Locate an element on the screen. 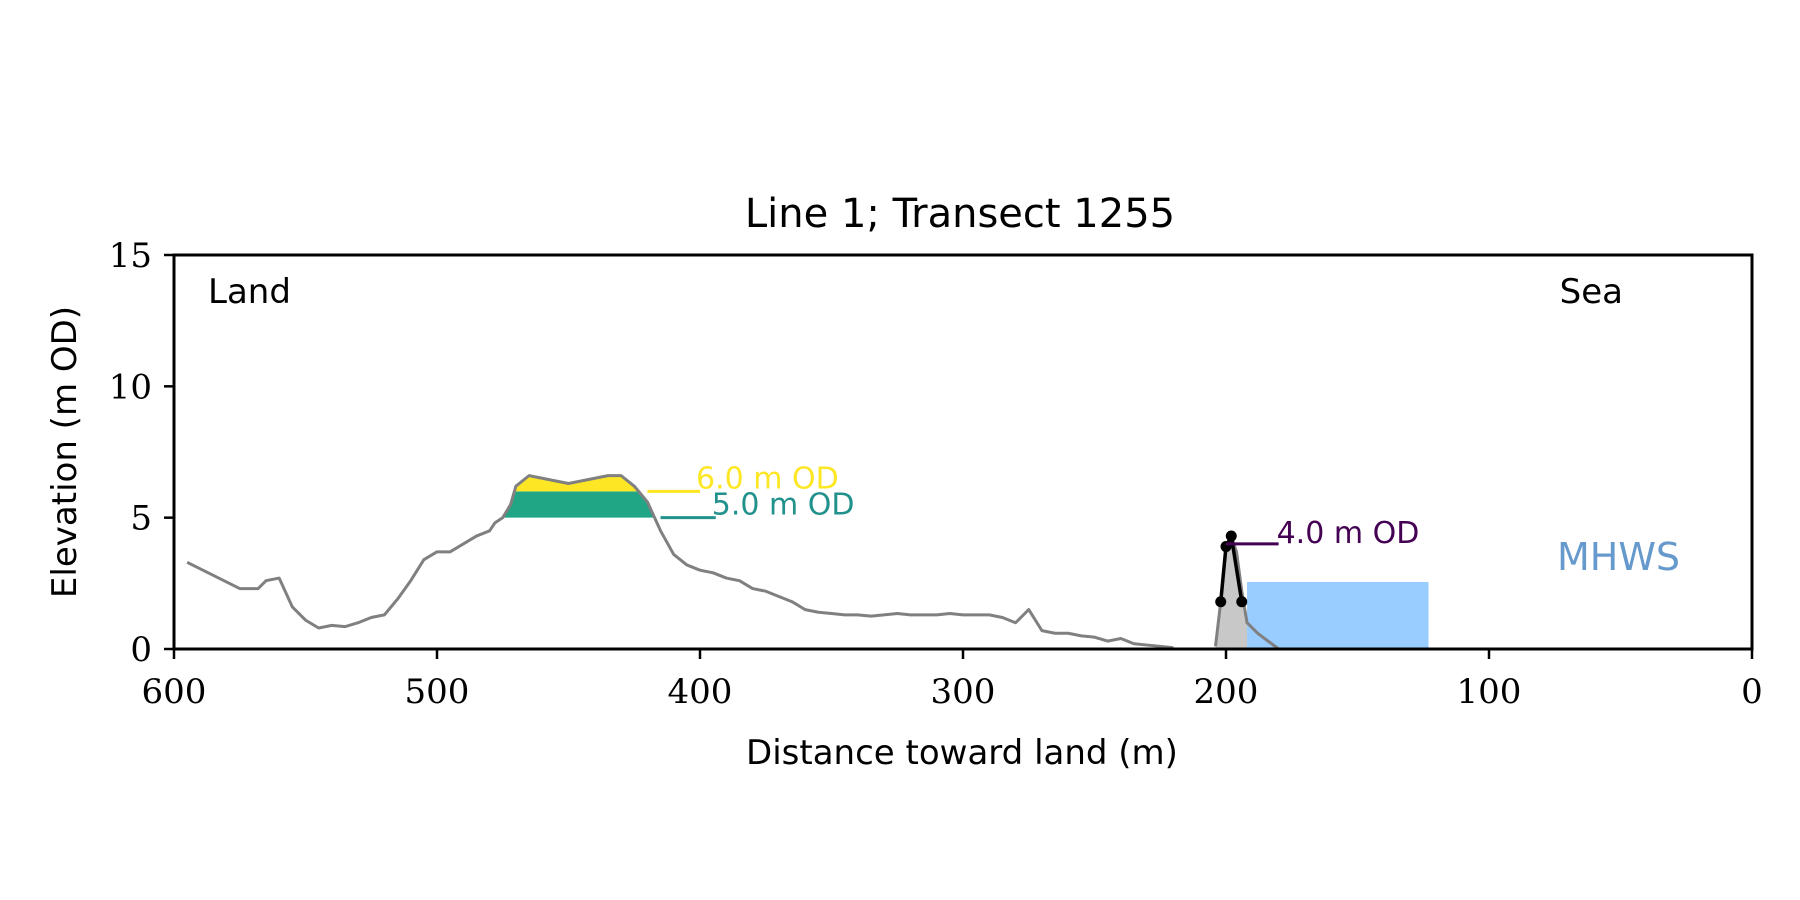 The image size is (1800, 900). x-tick-label: 300 is located at coordinates (963, 692).